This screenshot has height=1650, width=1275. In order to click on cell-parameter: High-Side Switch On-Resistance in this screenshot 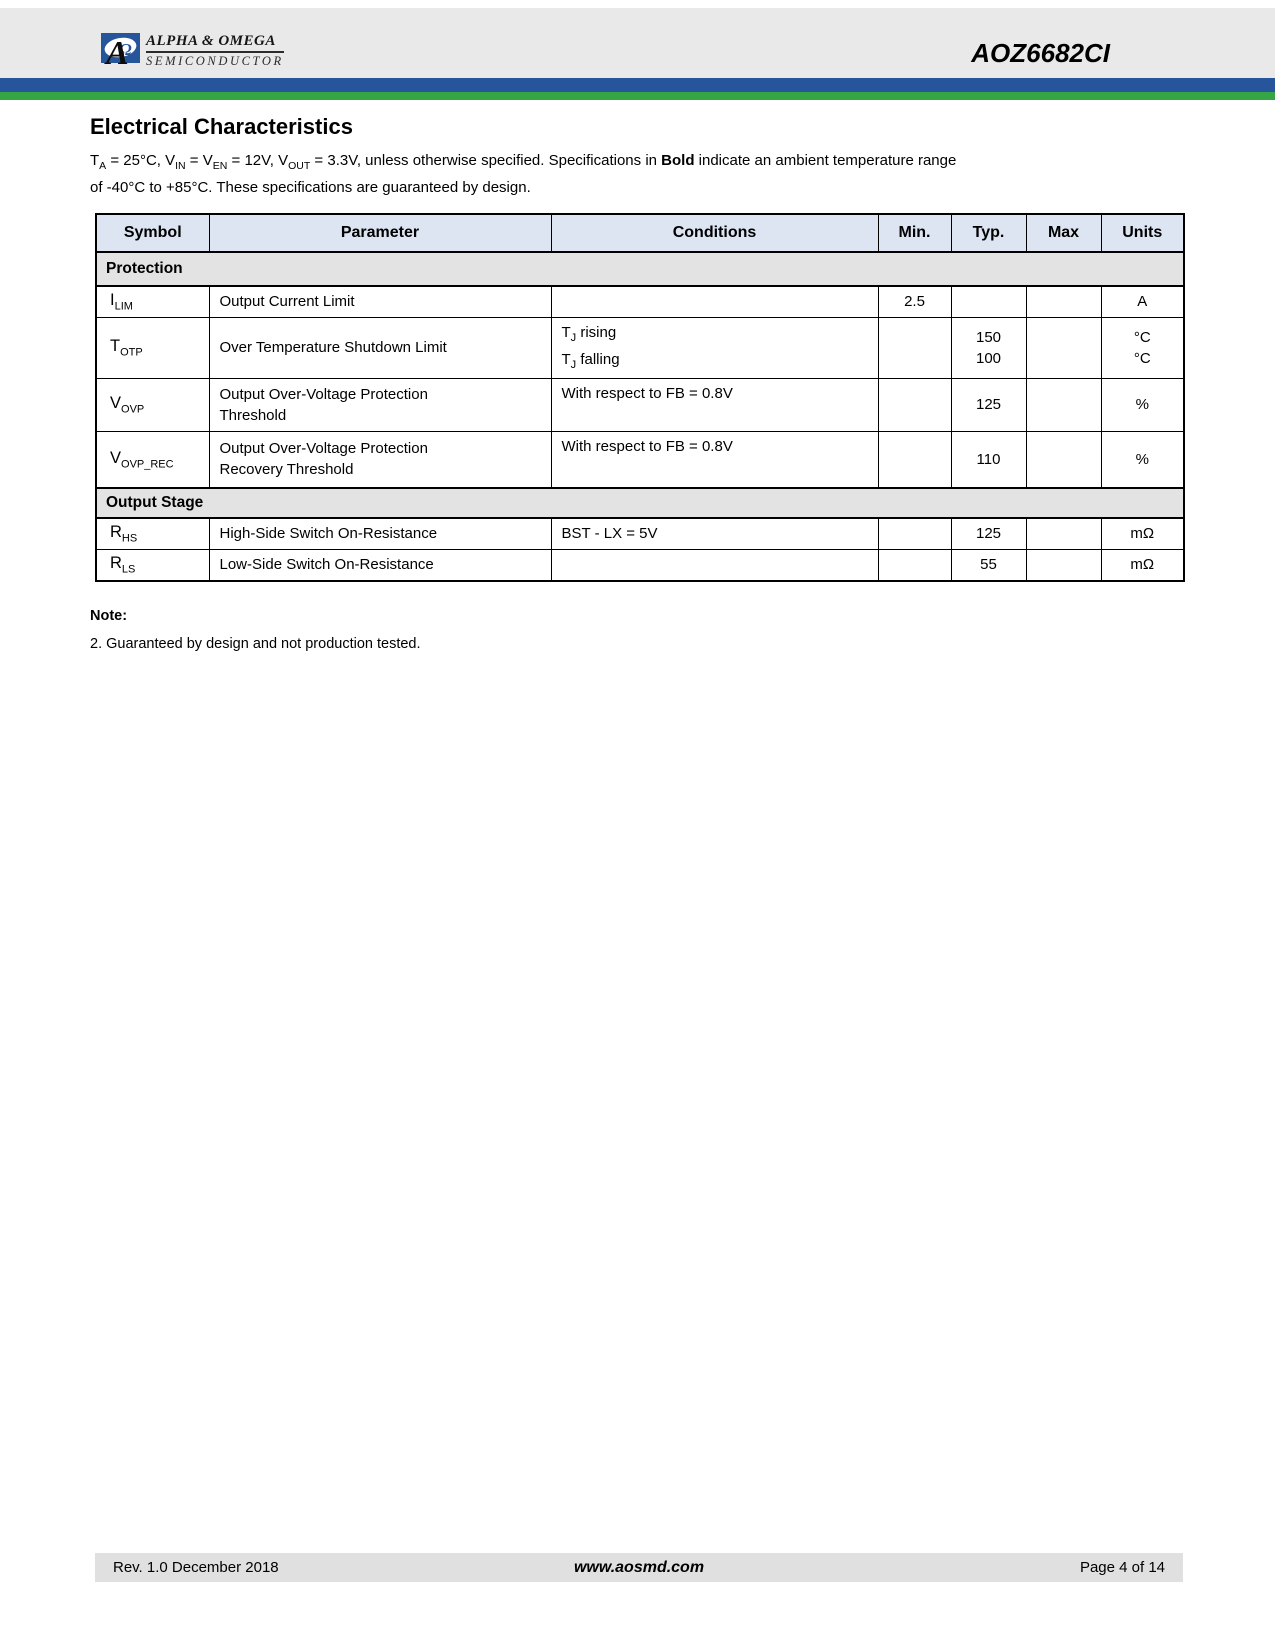, I will do `click(380, 533)`.